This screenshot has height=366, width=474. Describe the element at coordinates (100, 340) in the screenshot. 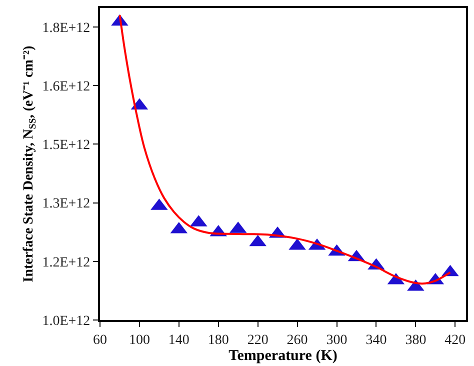

I see `x-tick-label: 60` at that location.